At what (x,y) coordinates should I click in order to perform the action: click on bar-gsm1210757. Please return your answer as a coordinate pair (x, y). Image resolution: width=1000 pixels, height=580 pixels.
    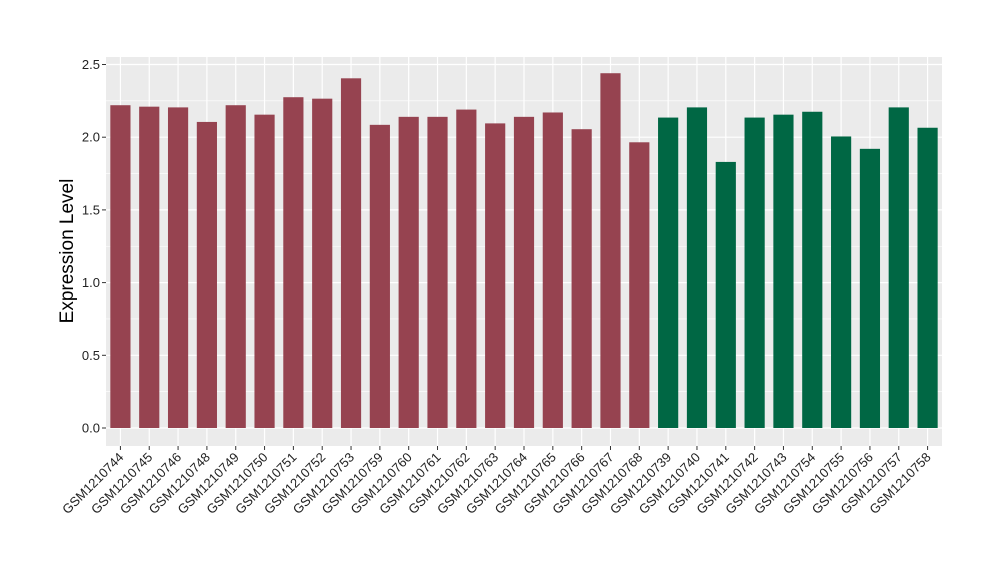
    Looking at the image, I should click on (898, 267).